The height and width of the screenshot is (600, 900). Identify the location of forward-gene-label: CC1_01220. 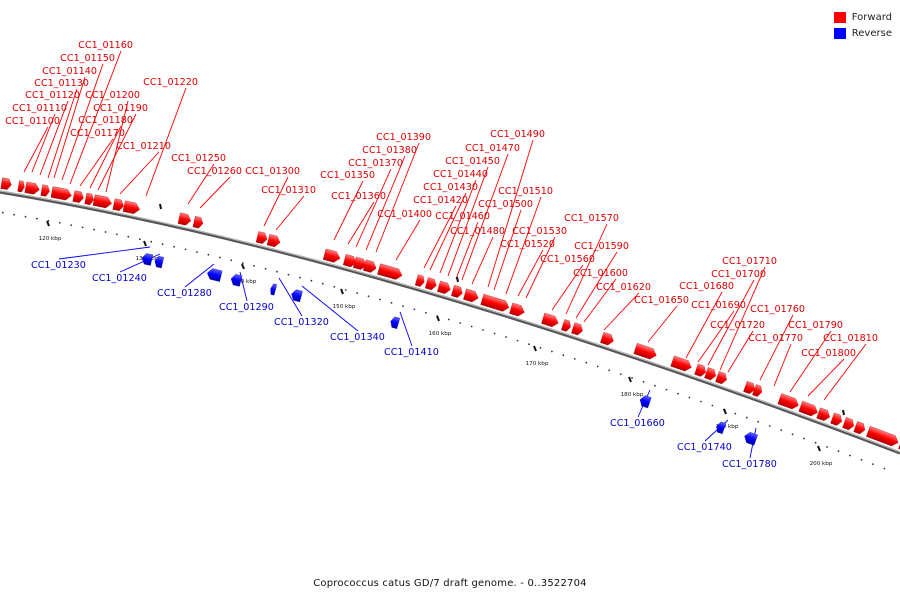
(170, 82).